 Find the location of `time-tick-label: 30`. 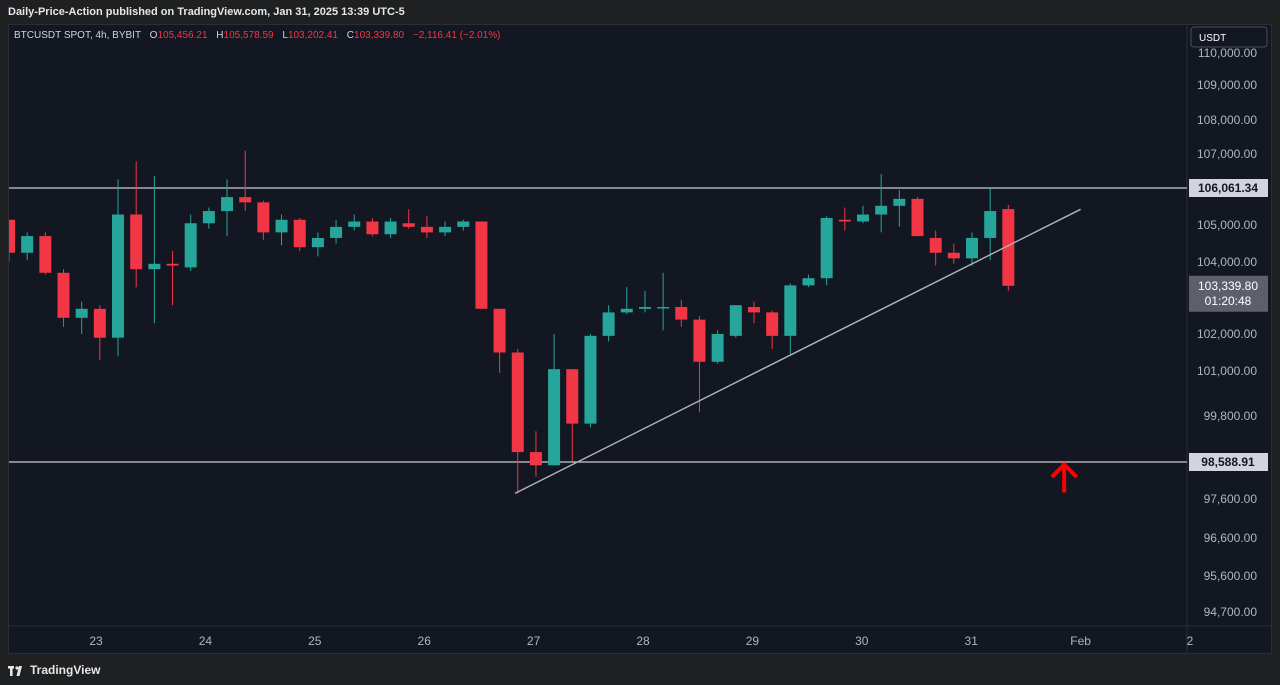

time-tick-label: 30 is located at coordinates (862, 641).